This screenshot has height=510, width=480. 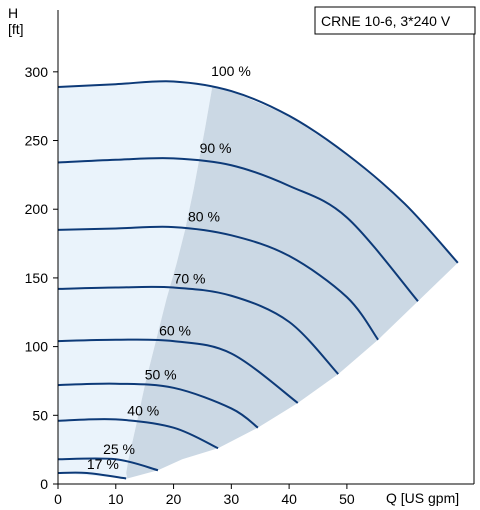 I want to click on curve-label-40: 40 %, so click(x=143, y=410).